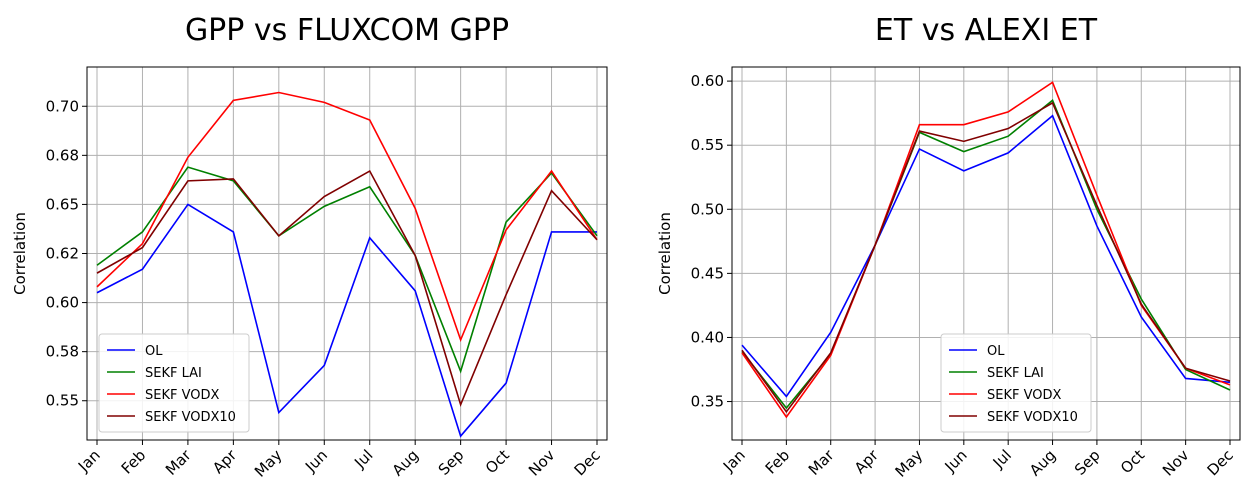 Image resolution: width=1257 pixels, height=488 pixels. Describe the element at coordinates (62, 204) in the screenshot. I see `y-tick-label: 0.65` at that location.